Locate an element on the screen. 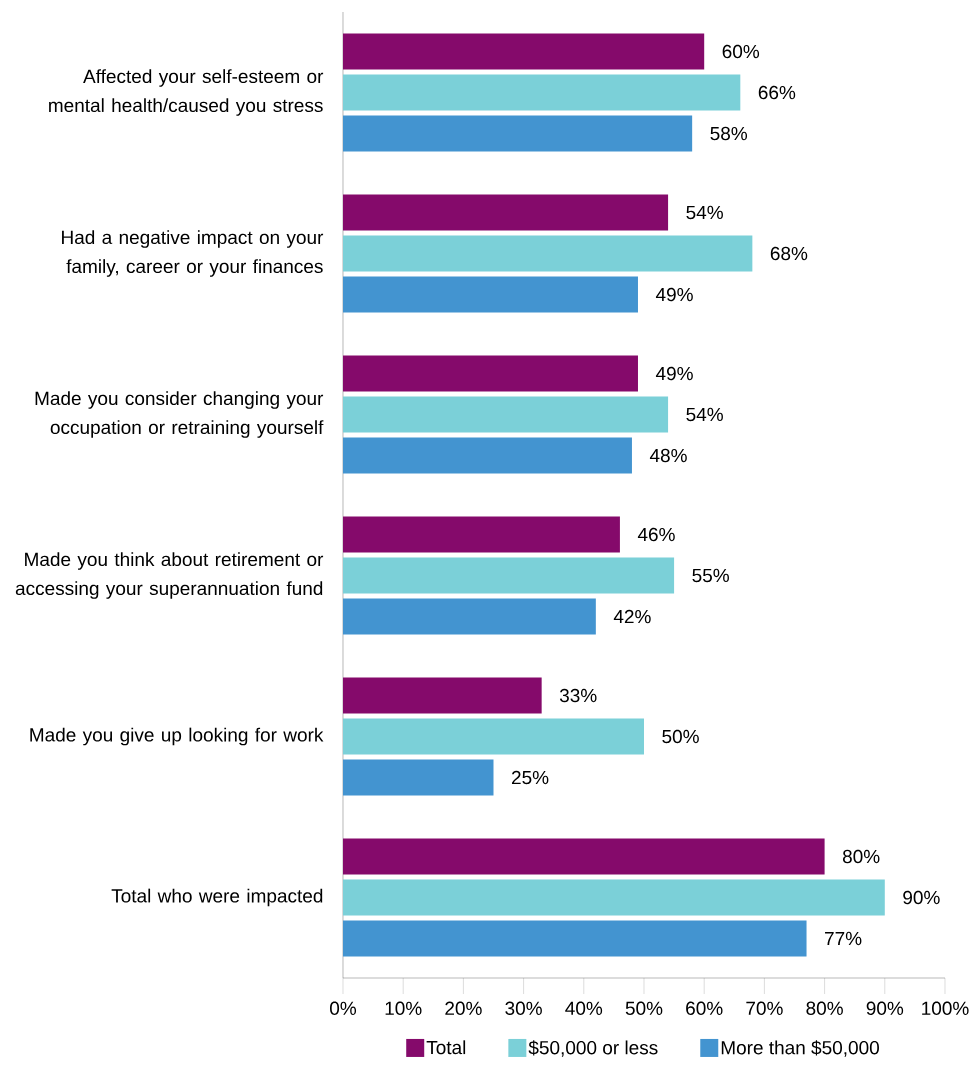 Image resolution: width=973 pixels, height=1089 pixels. data-label: 90% is located at coordinates (921, 897).